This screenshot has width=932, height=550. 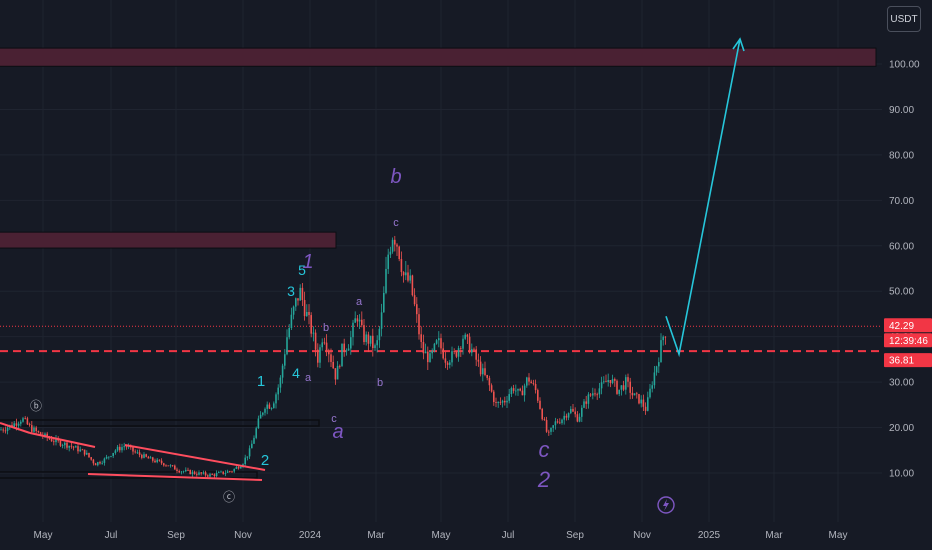 What do you see at coordinates (901, 326) in the screenshot?
I see `price-badge-label: 42.29` at bounding box center [901, 326].